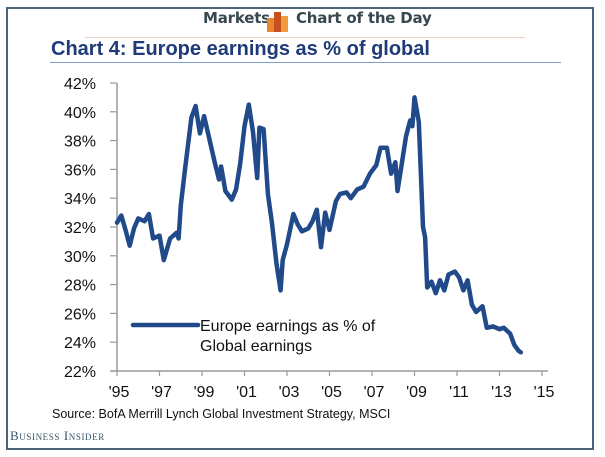  What do you see at coordinates (80, 113) in the screenshot?
I see `y-tick-label: 40%` at bounding box center [80, 113].